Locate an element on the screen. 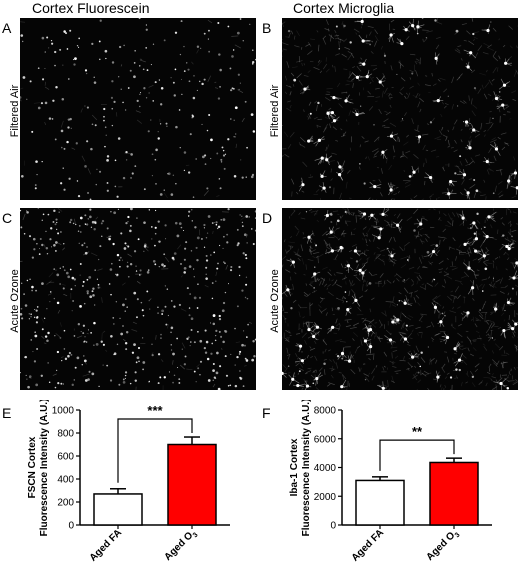  y-tick-label: 400 is located at coordinates (65, 480).